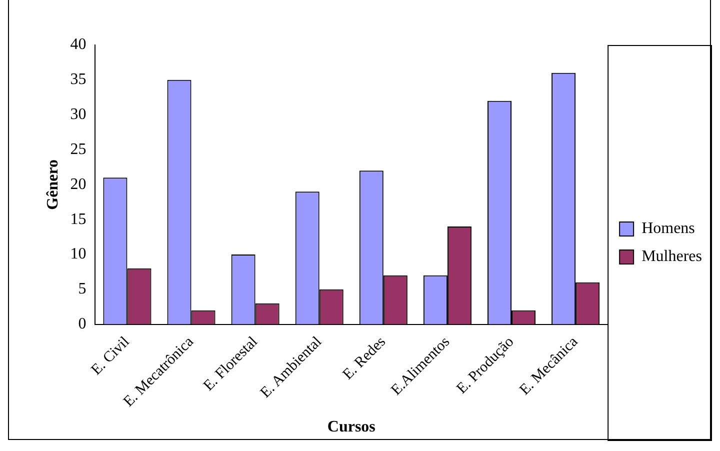 Image resolution: width=720 pixels, height=451 pixels. What do you see at coordinates (110, 356) in the screenshot?
I see `x-tick-label: E. Civil` at bounding box center [110, 356].